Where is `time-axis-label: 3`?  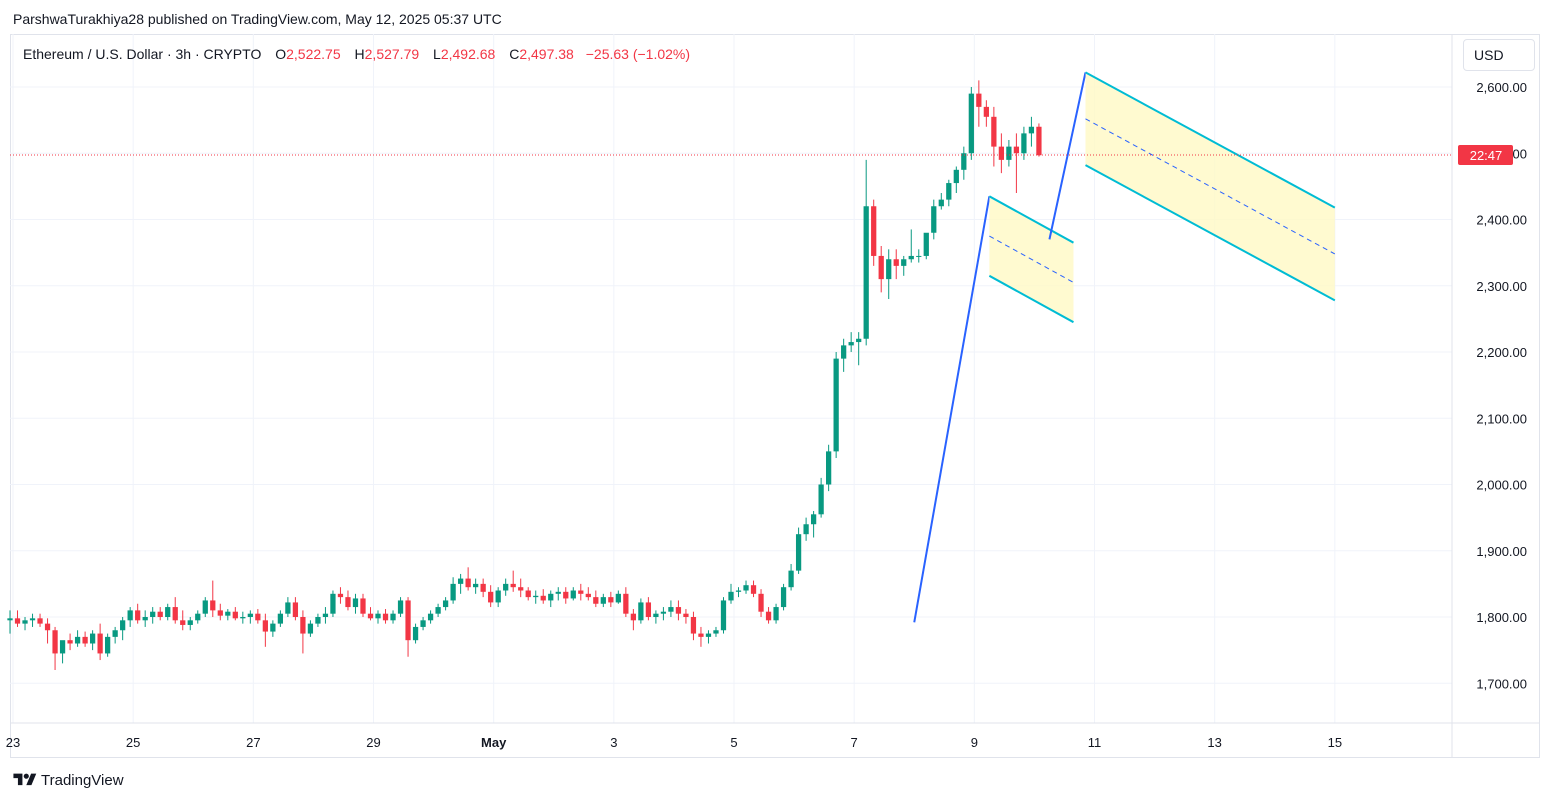 time-axis-label: 3 is located at coordinates (613, 742).